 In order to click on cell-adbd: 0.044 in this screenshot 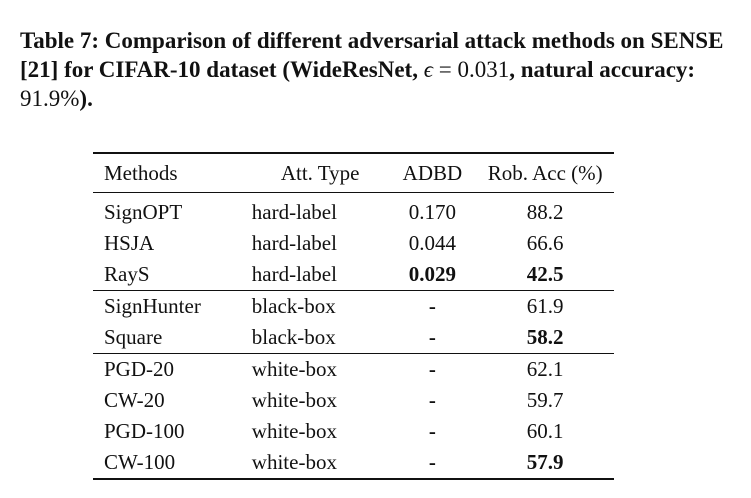, I will do `click(432, 243)`.